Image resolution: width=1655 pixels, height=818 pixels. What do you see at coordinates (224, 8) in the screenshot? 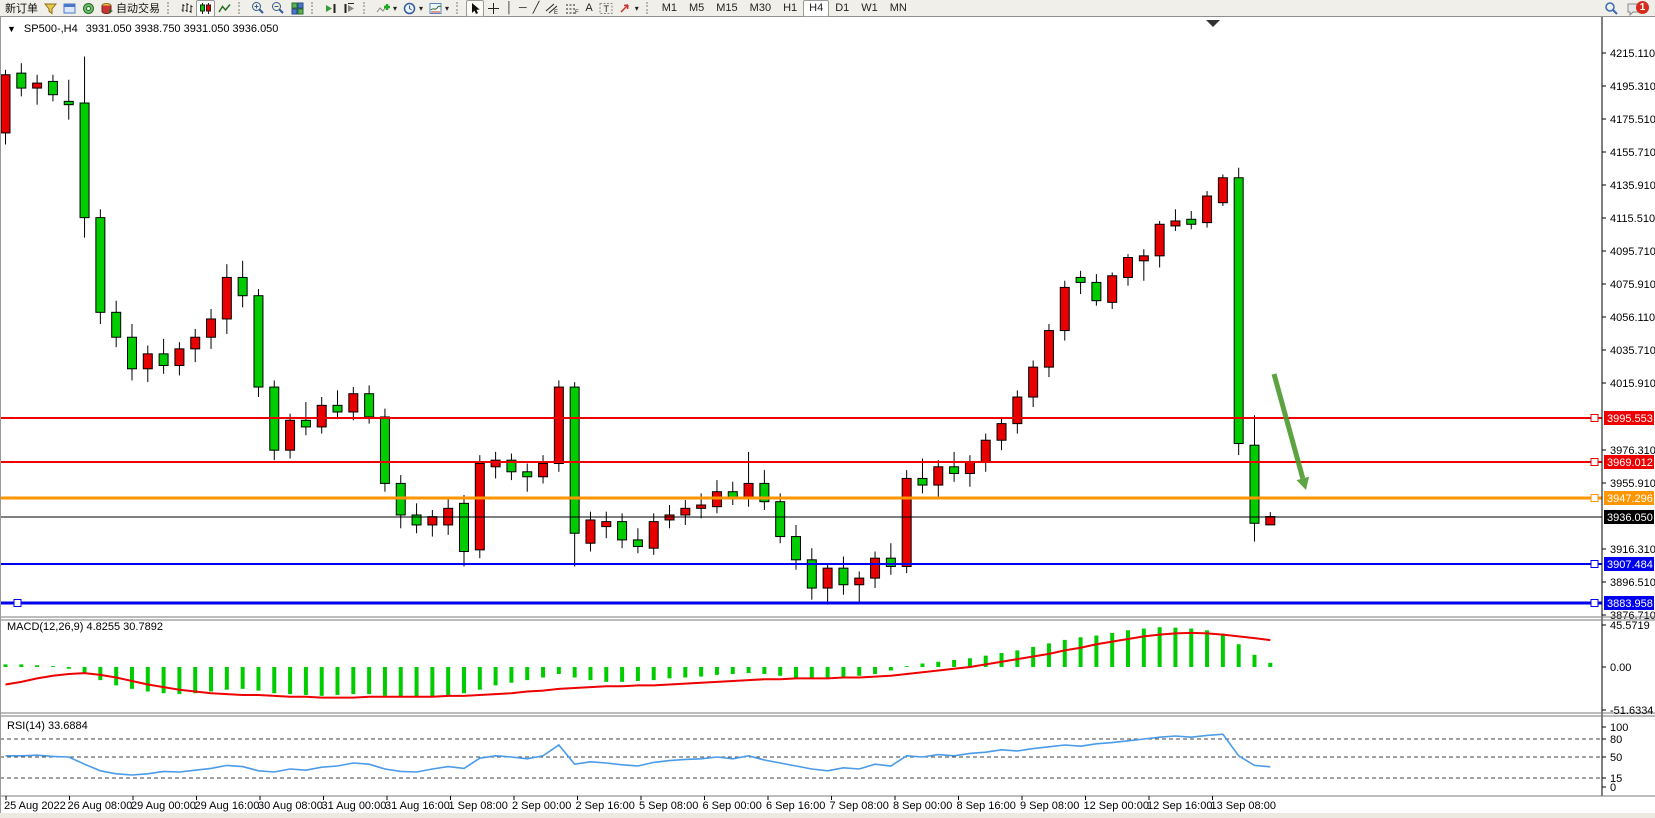
I see `line-chart-button` at bounding box center [224, 8].